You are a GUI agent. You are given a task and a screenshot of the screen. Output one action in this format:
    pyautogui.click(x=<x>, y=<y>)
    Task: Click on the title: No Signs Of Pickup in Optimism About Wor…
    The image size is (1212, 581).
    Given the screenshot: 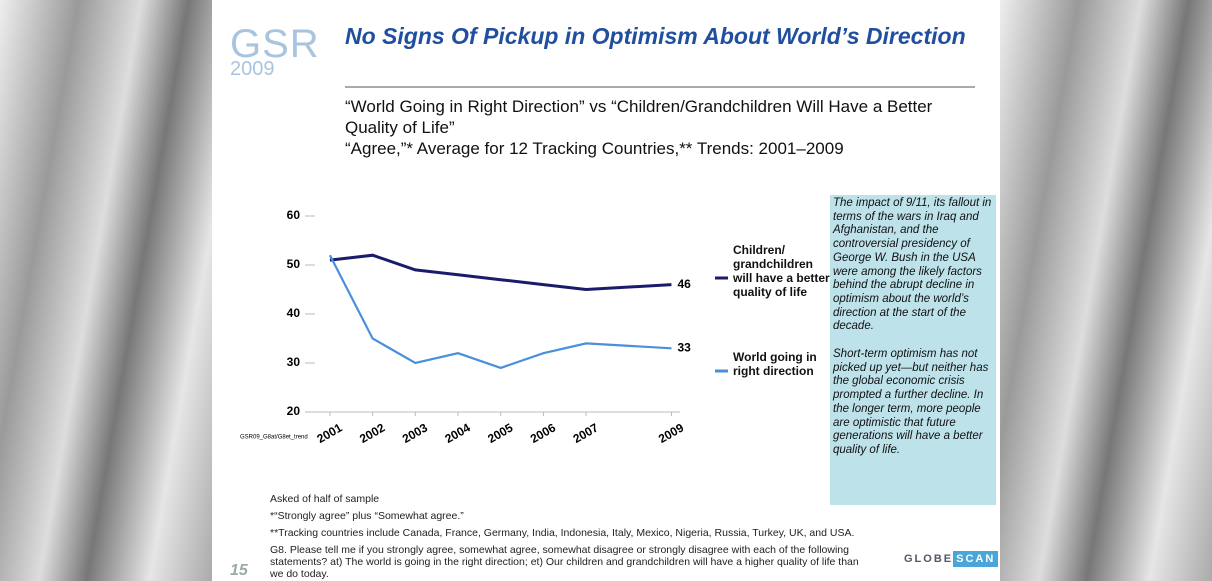 What is the action you would take?
    pyautogui.click(x=655, y=36)
    